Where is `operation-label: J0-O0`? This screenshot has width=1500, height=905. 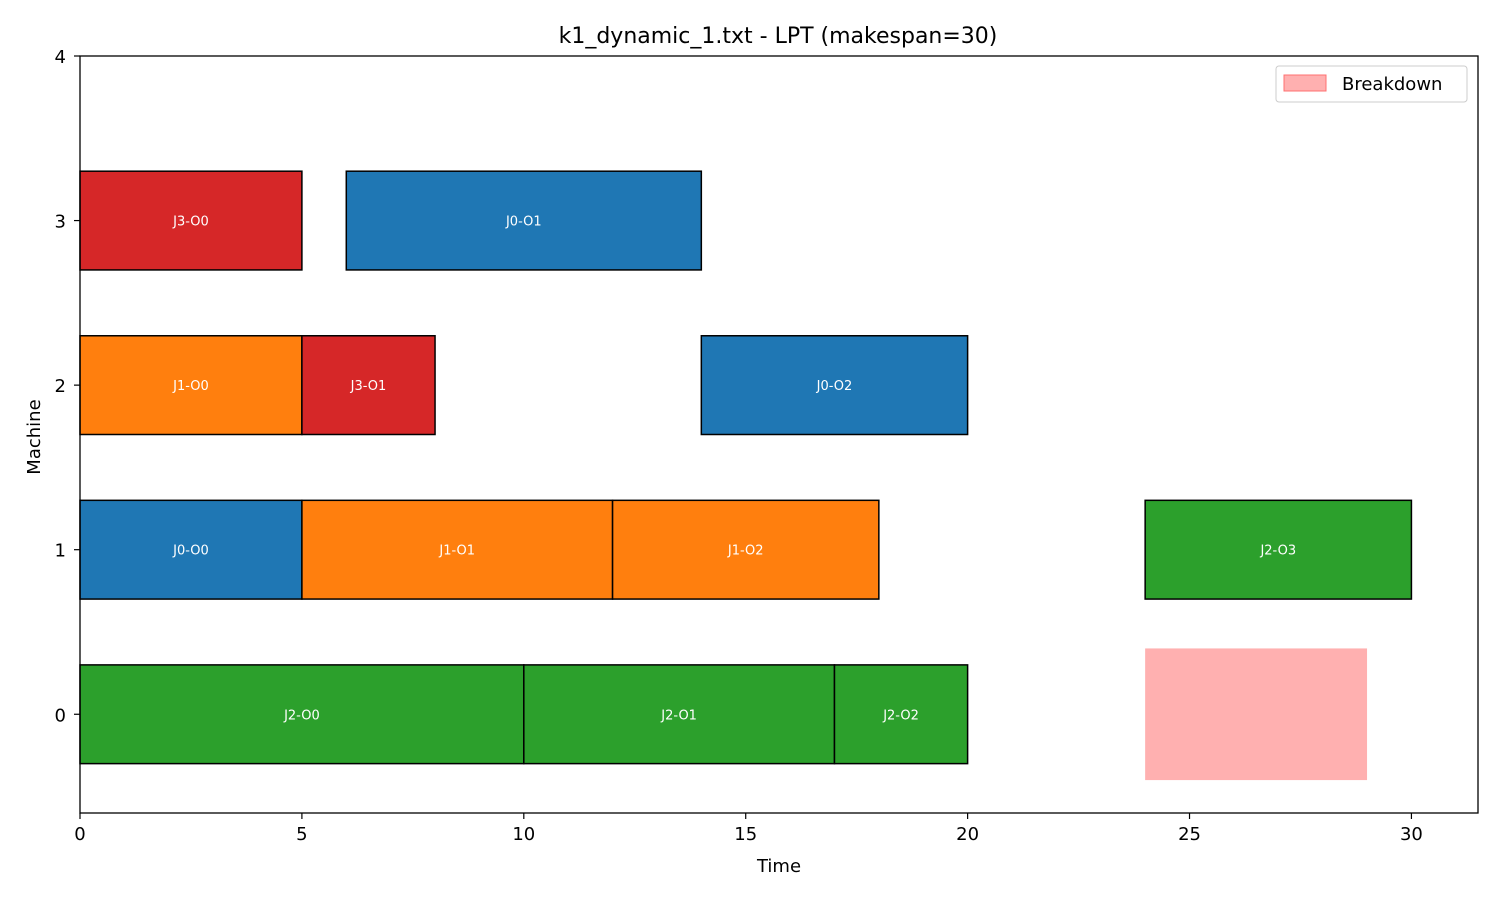 operation-label: J0-O0 is located at coordinates (190, 551).